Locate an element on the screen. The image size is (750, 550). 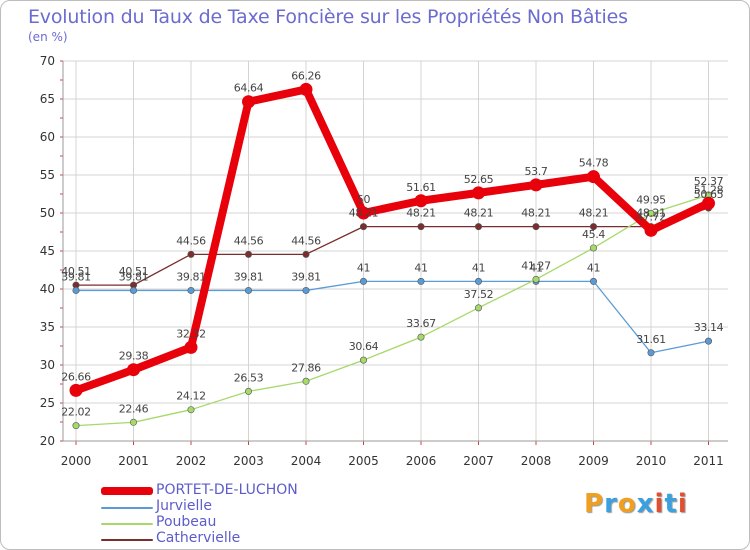
x-tick-label: 2004 is located at coordinates (306, 461).